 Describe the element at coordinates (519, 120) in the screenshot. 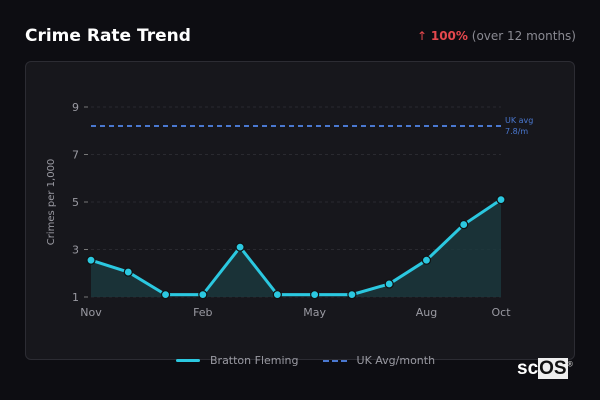

I see `reference-label: UK avg` at that location.